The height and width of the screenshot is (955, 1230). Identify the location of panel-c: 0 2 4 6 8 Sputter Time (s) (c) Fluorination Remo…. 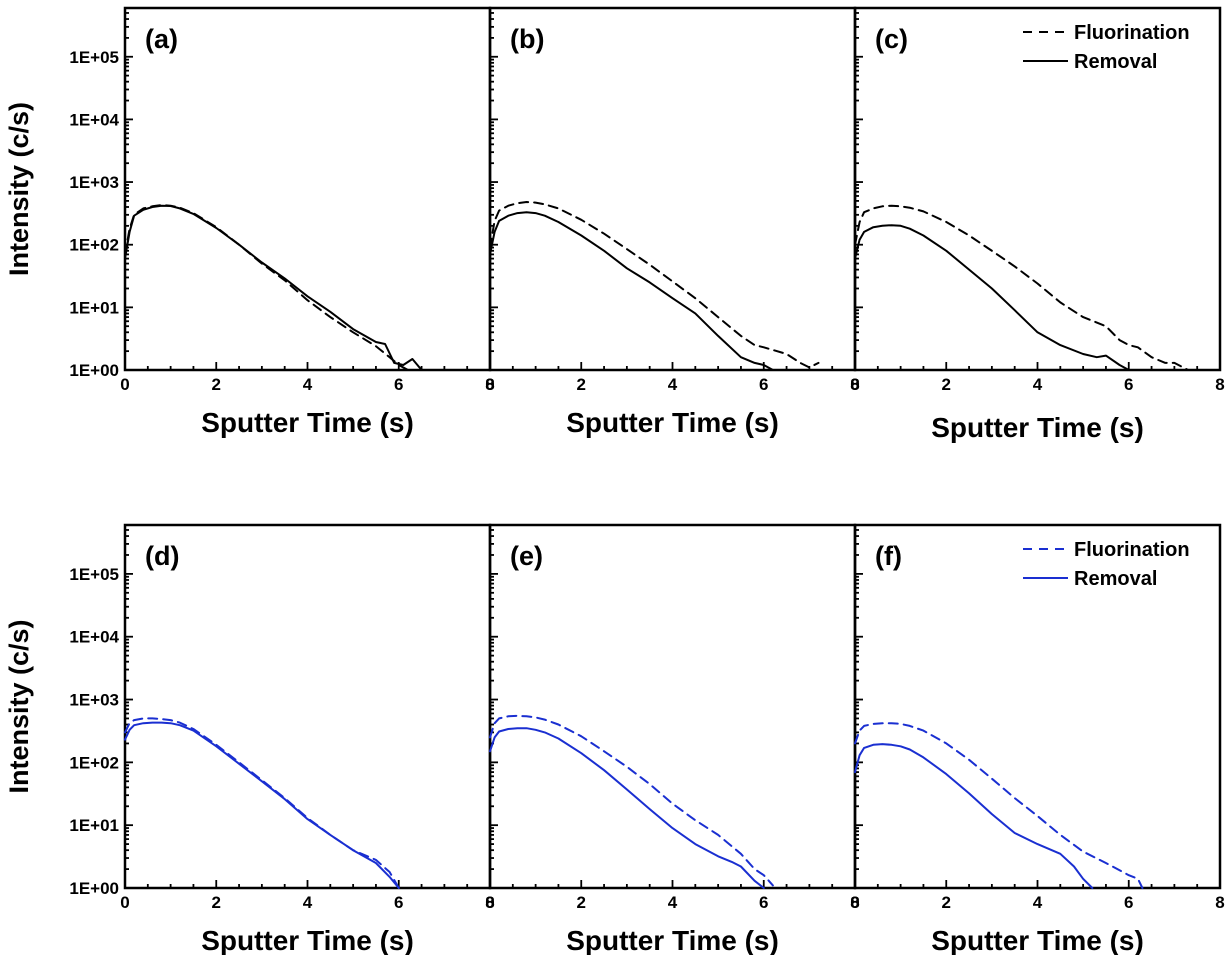
(1037, 224).